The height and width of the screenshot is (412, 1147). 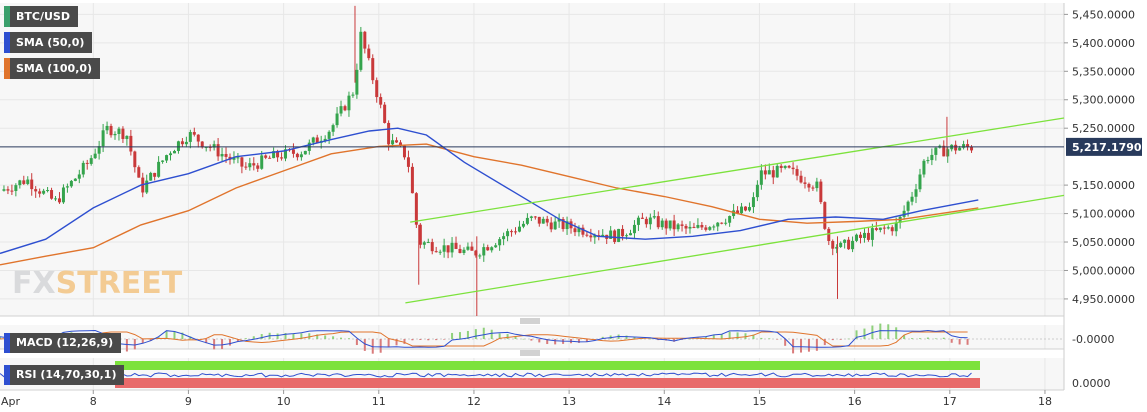 I want to click on y-tick-label: 4,950.0000, so click(x=1103, y=299).